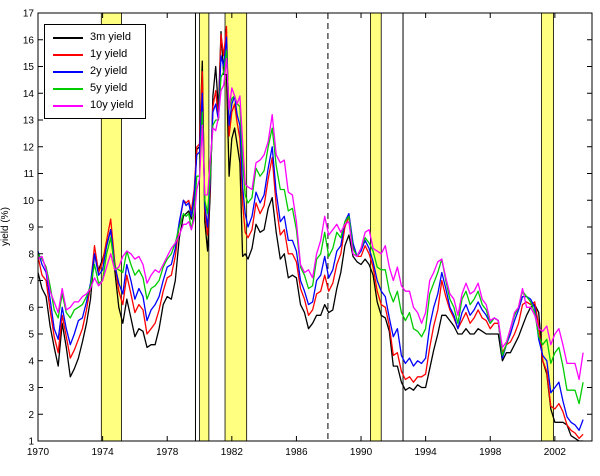  I want to click on y-tick-label: 4, so click(31, 361).